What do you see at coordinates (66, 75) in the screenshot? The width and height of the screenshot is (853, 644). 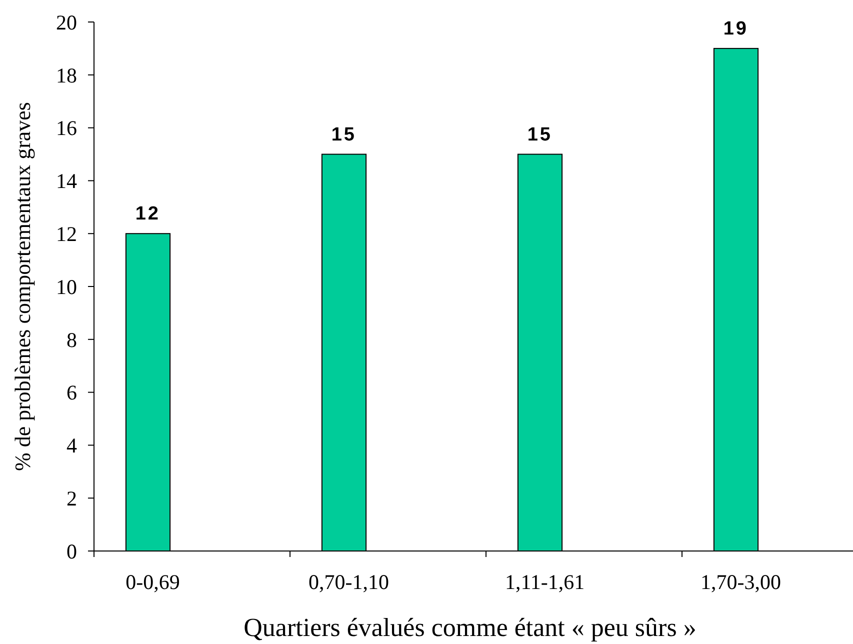 I see `y-tick-label: 18` at bounding box center [66, 75].